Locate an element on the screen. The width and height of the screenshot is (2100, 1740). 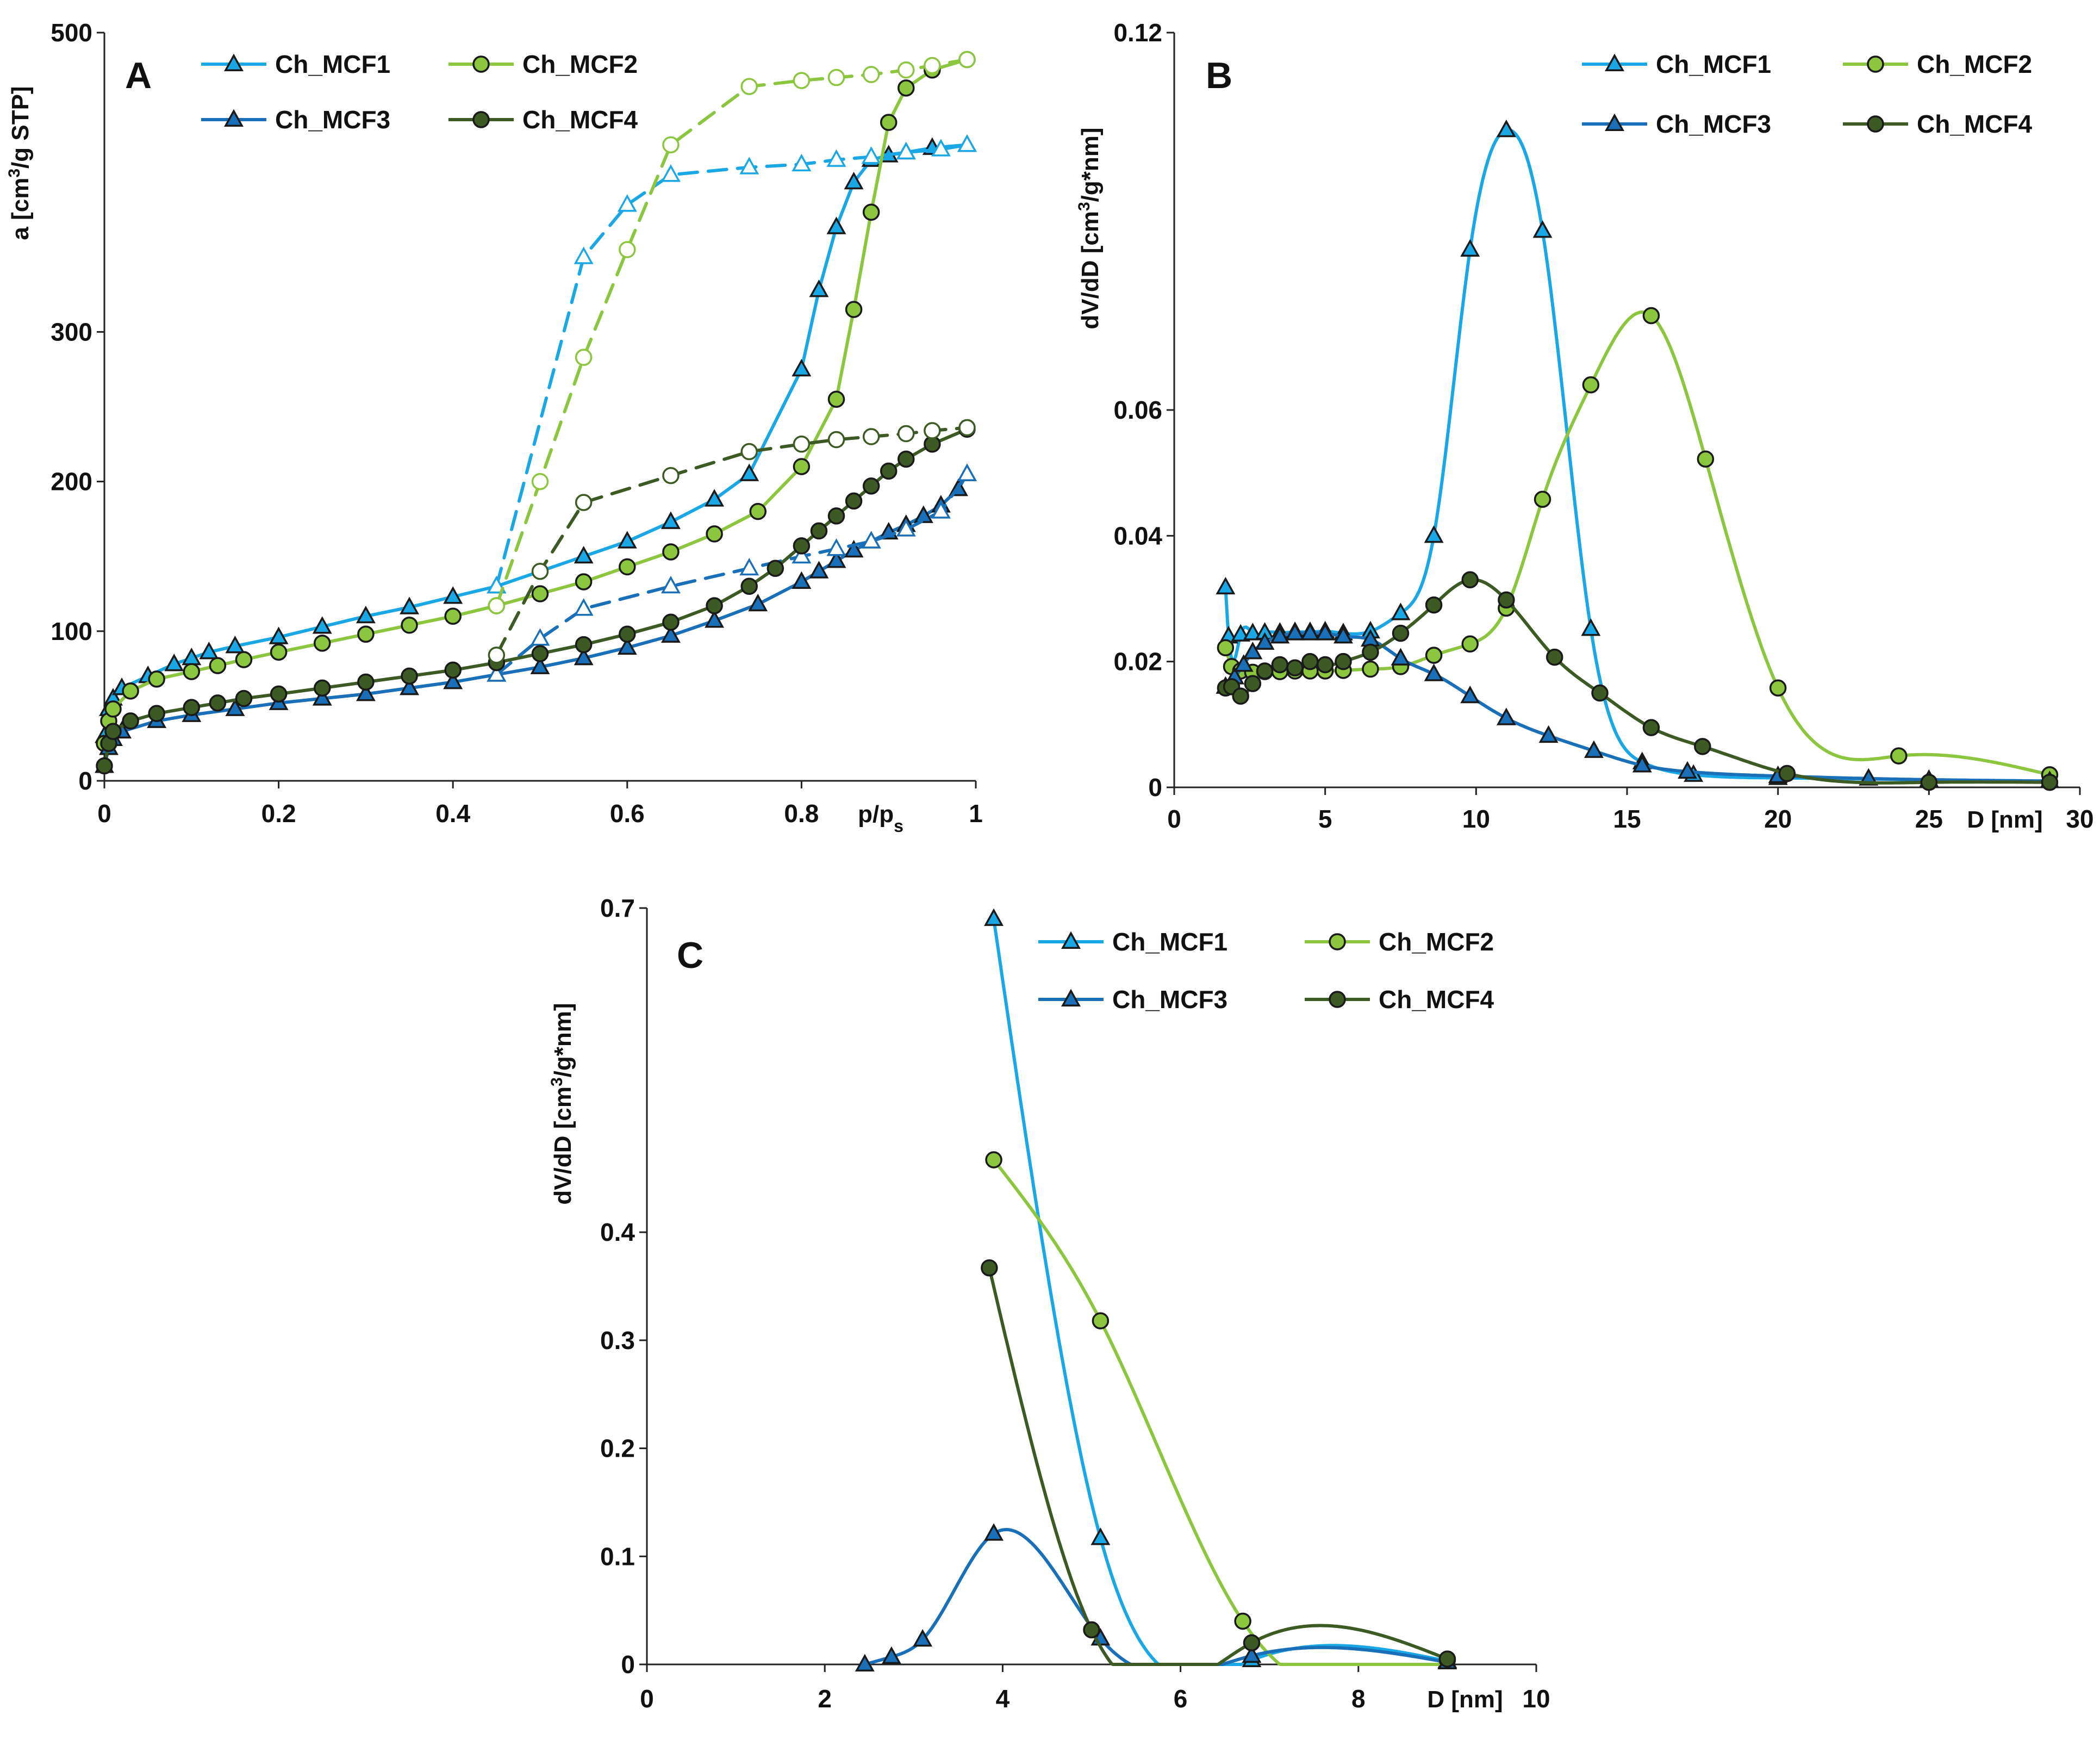
y-tick-label: 0.1 is located at coordinates (617, 1556).